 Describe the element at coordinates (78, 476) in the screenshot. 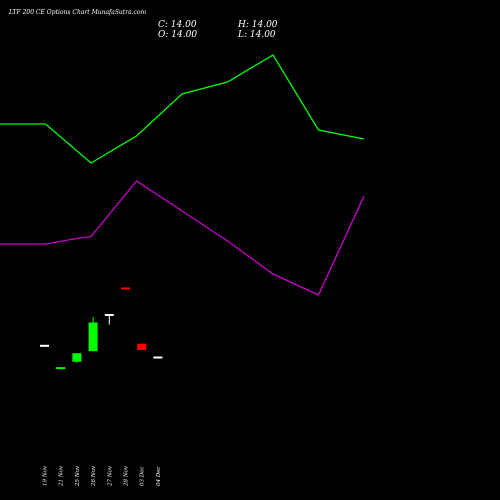

I see `x-tick-label: 25 Nov` at that location.